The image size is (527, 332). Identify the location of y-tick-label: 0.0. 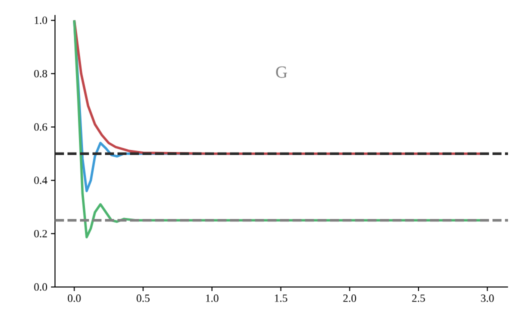
(41, 287).